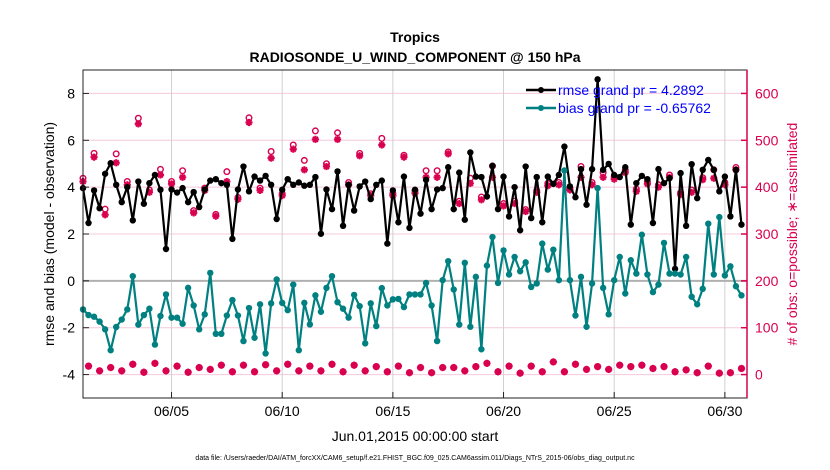  I want to click on y-tick-label: 6, so click(71, 140).